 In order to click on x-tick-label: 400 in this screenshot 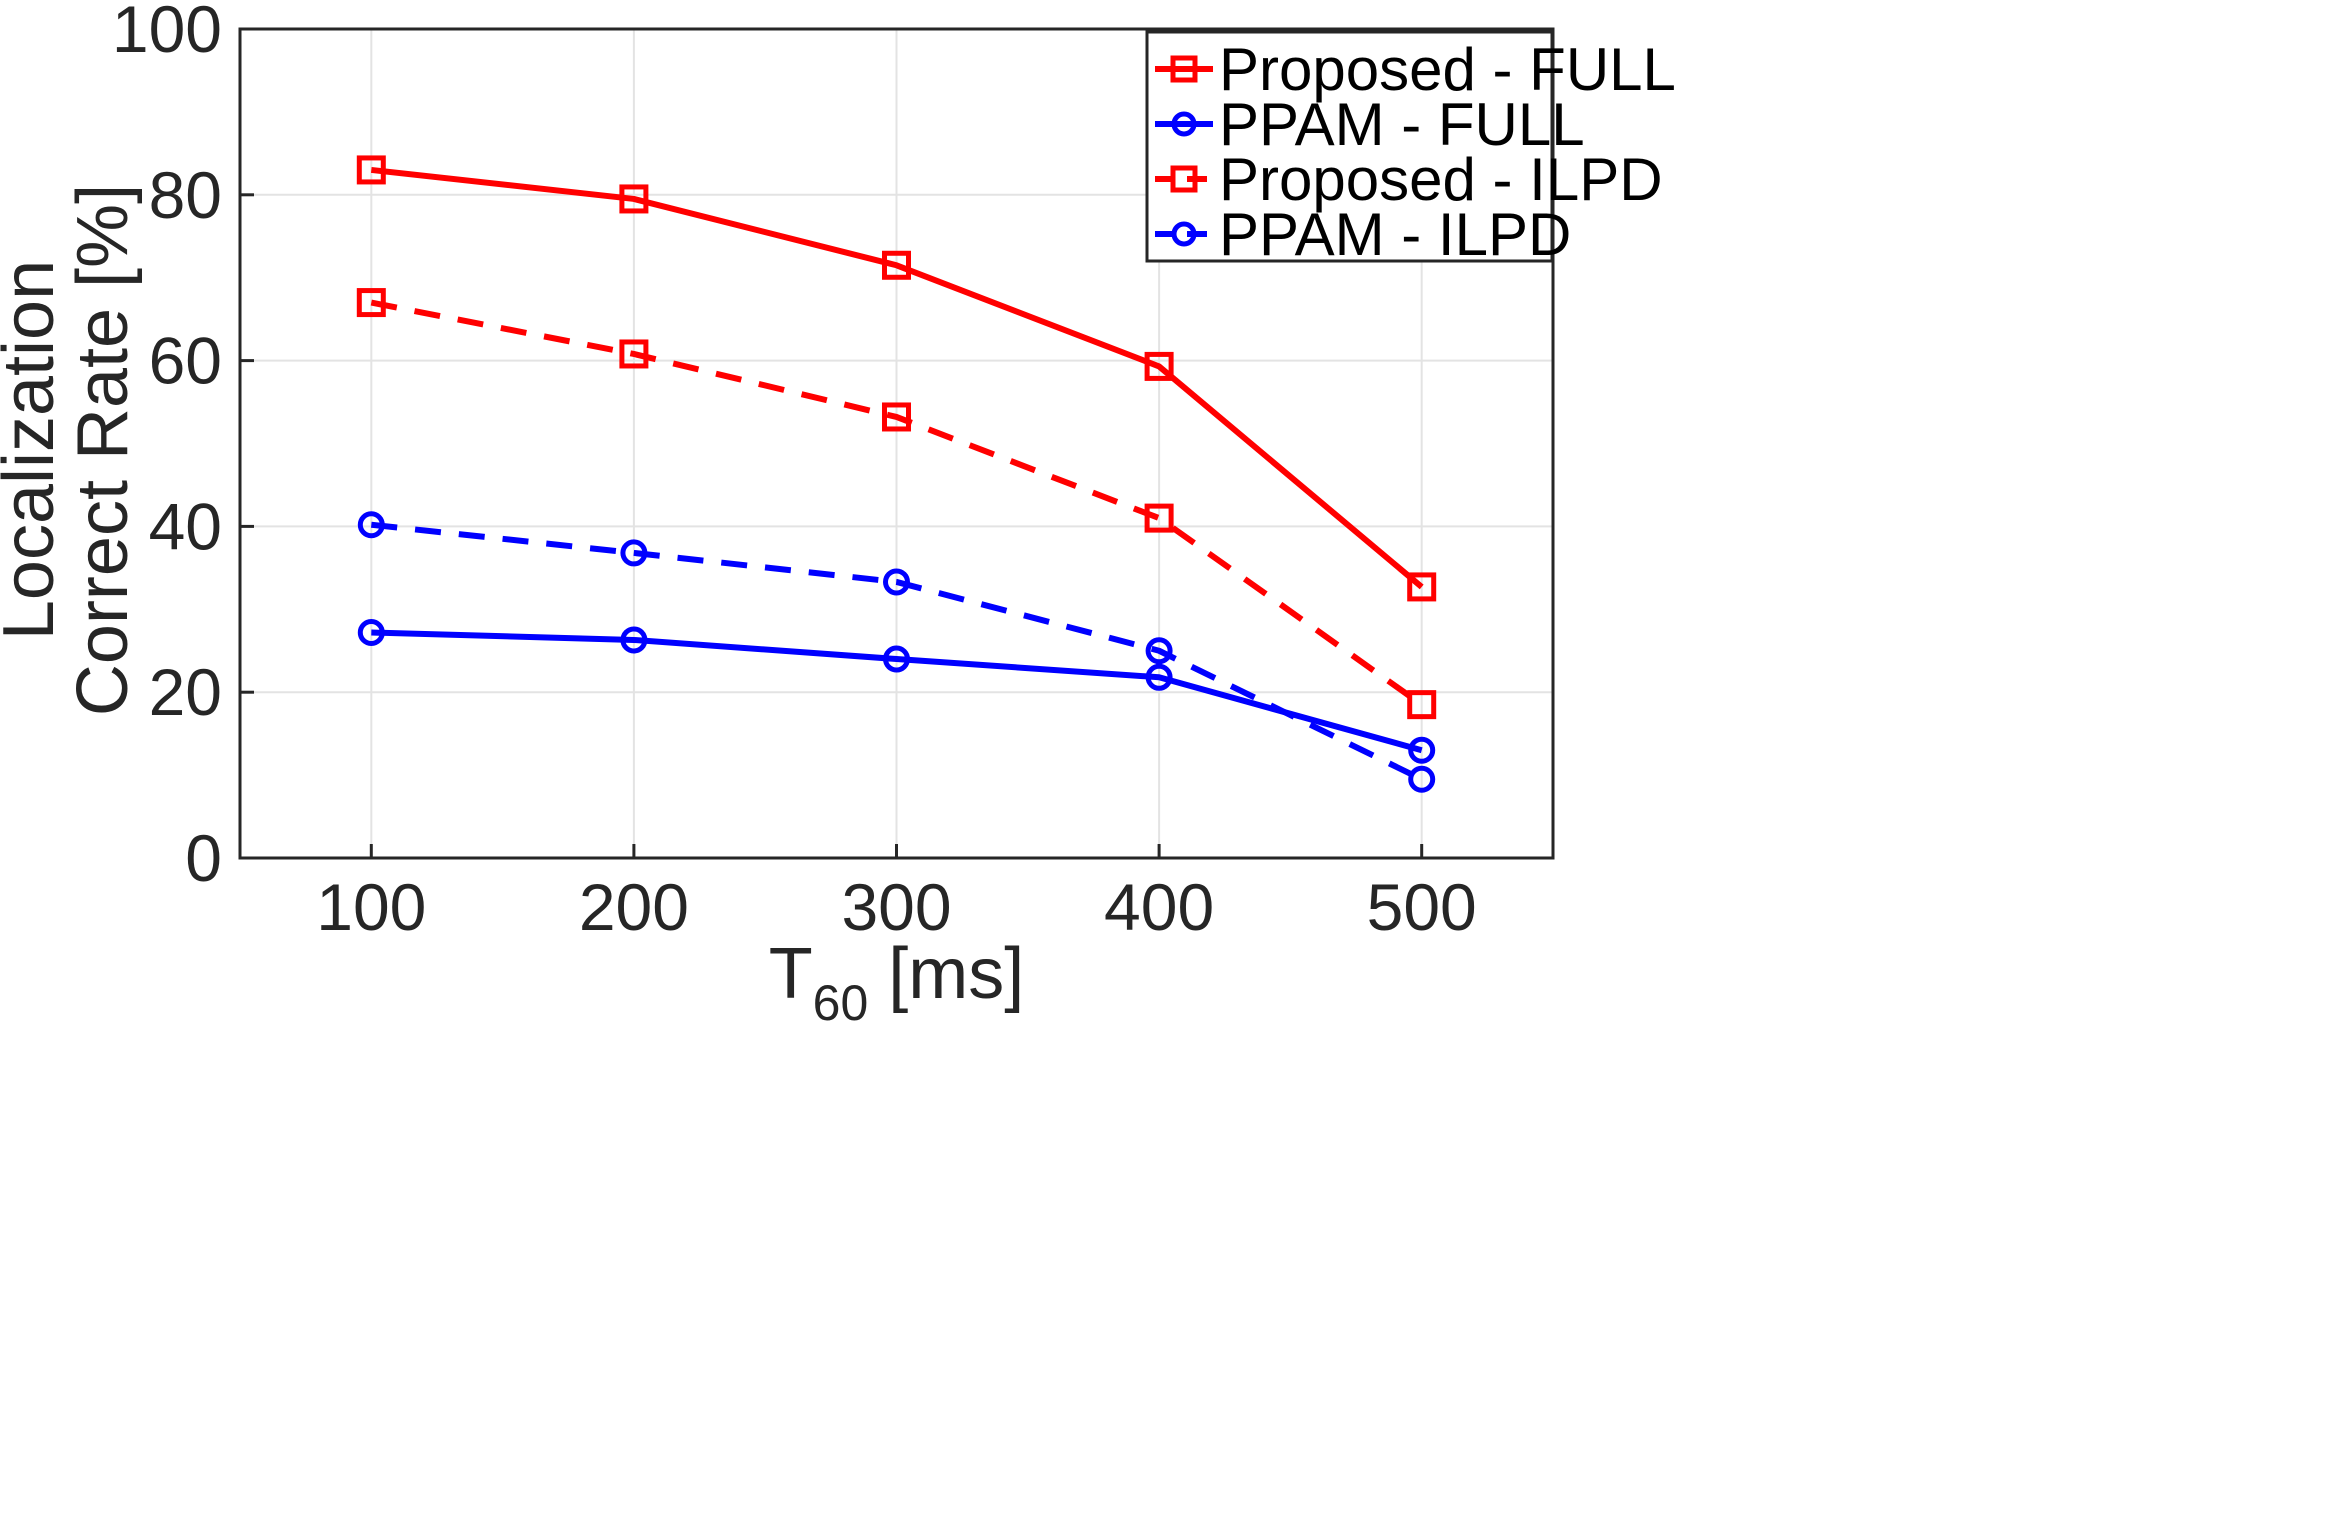, I will do `click(1159, 907)`.